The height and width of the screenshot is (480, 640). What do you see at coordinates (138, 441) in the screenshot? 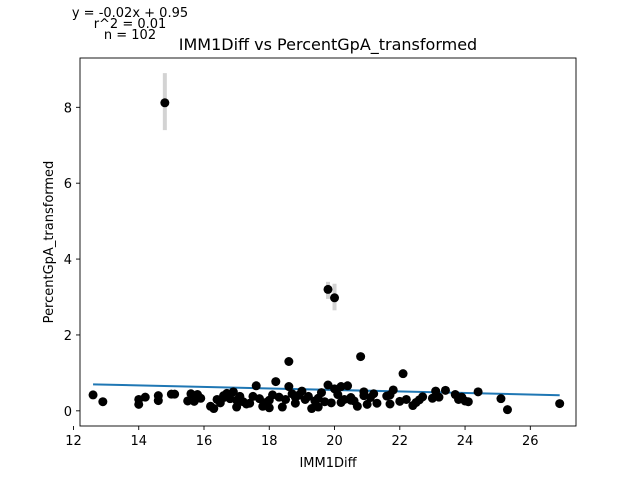
I see `x-tick-label: 14` at bounding box center [138, 441].